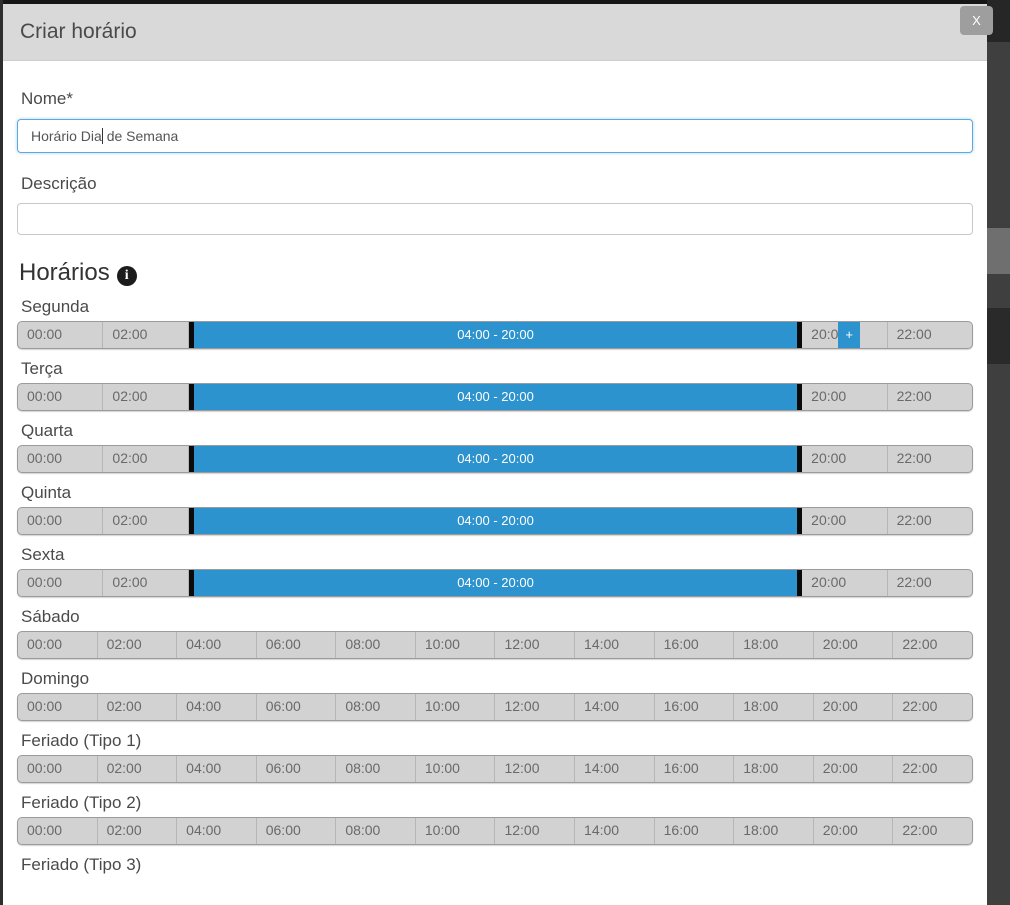 This screenshot has width=1010, height=905. I want to click on time-bar: 00:00 02:00 04:00 - 20:00 20:00 + 22:00, so click(495, 335).